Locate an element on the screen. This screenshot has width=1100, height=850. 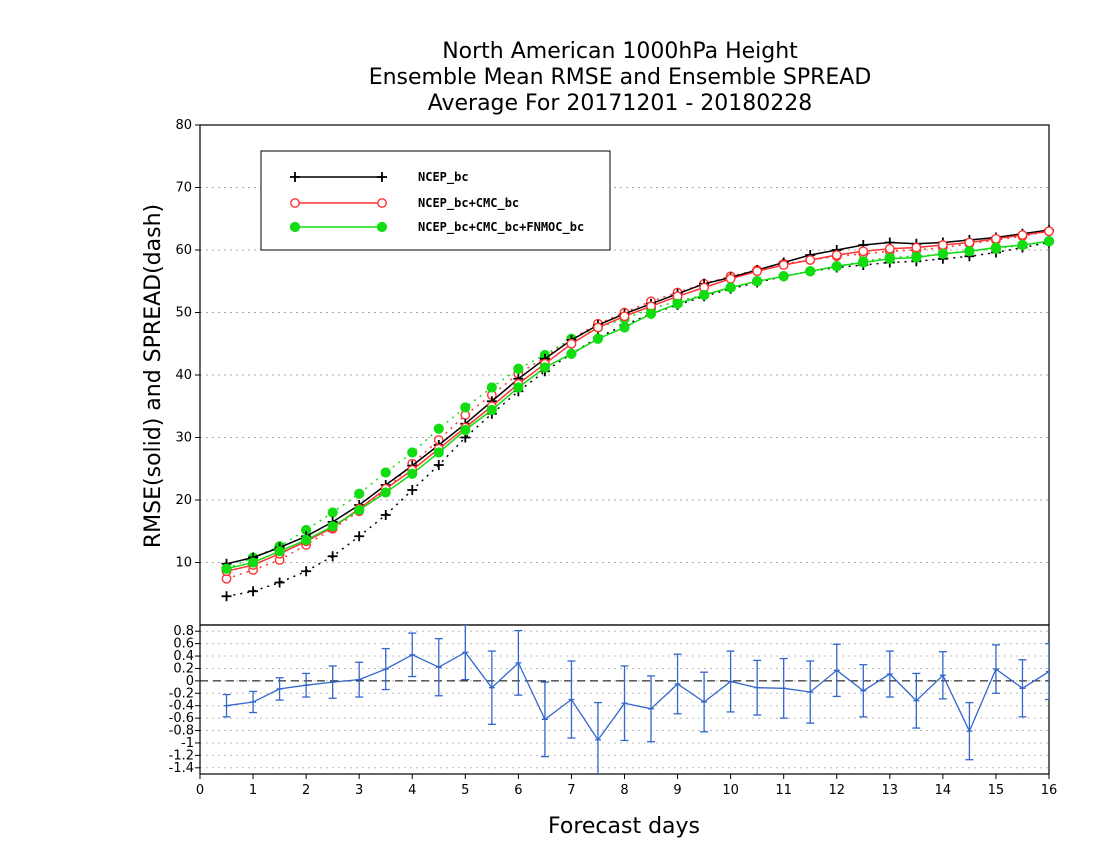
main-y-tick-label: 80 is located at coordinates (183, 125).